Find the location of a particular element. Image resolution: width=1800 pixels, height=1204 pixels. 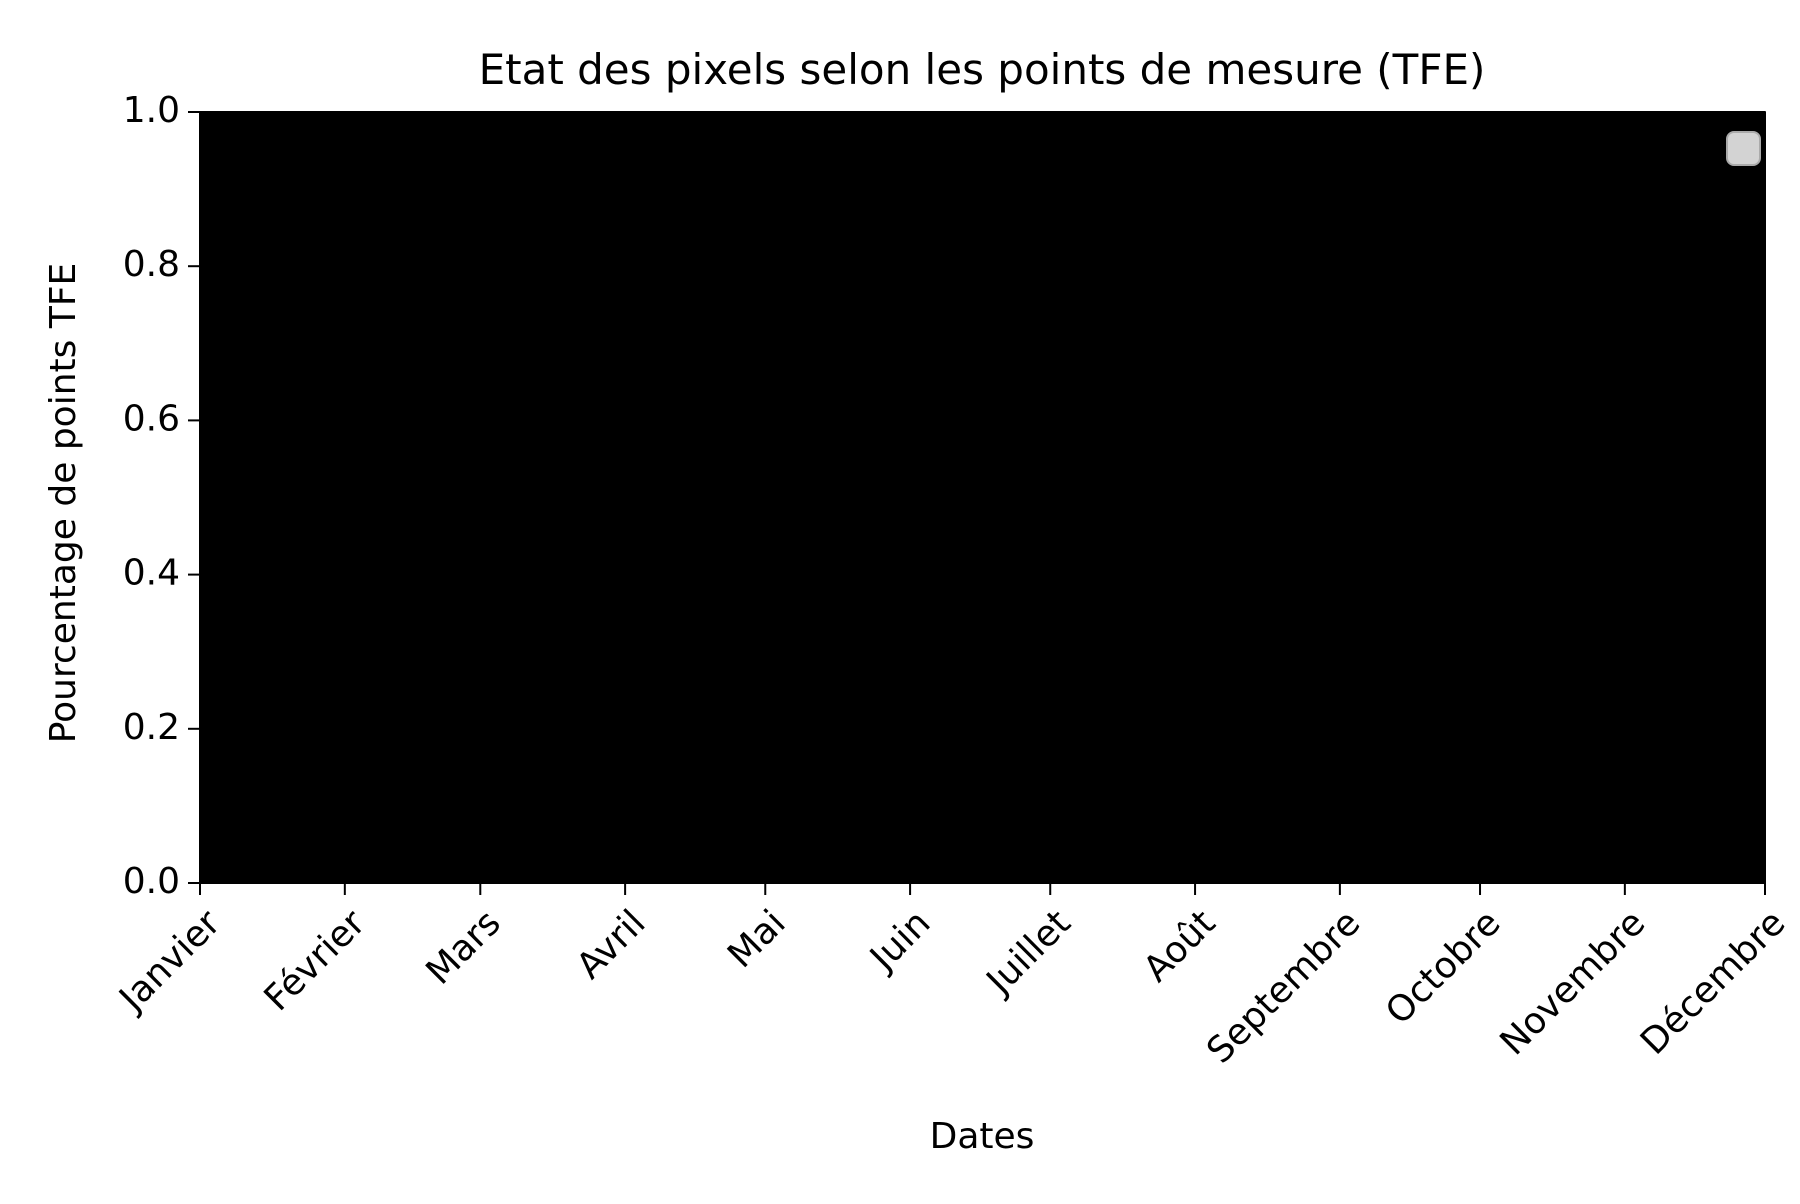

x-tick-label-0: Janvier is located at coordinates (170, 961).